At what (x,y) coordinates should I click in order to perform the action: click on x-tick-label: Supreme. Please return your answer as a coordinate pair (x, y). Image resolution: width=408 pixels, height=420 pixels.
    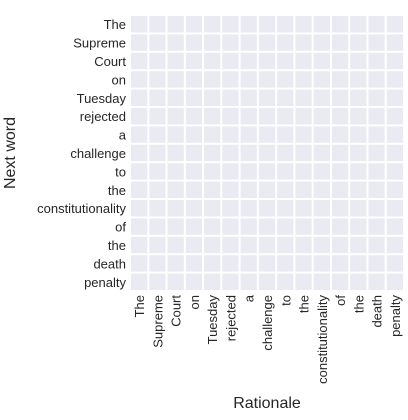
    Looking at the image, I should click on (157, 321).